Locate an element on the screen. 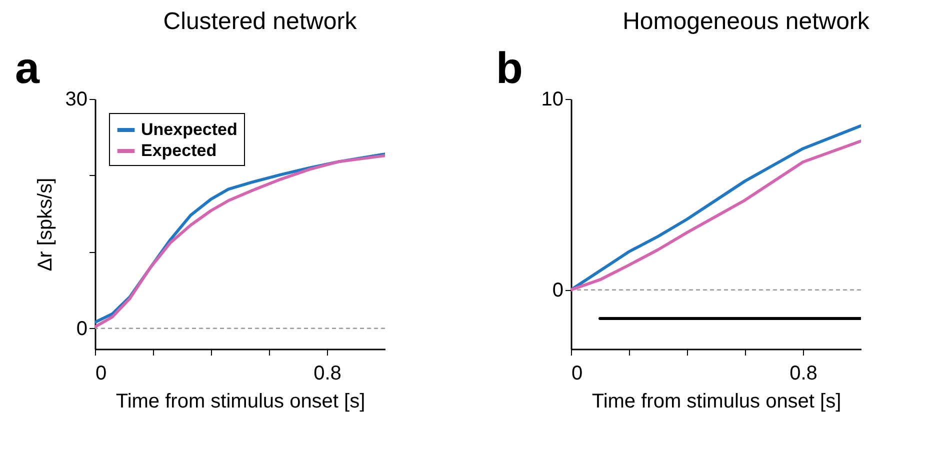 Image resolution: width=930 pixels, height=457 pixels. y-tick-label: 10 is located at coordinates (552, 99).